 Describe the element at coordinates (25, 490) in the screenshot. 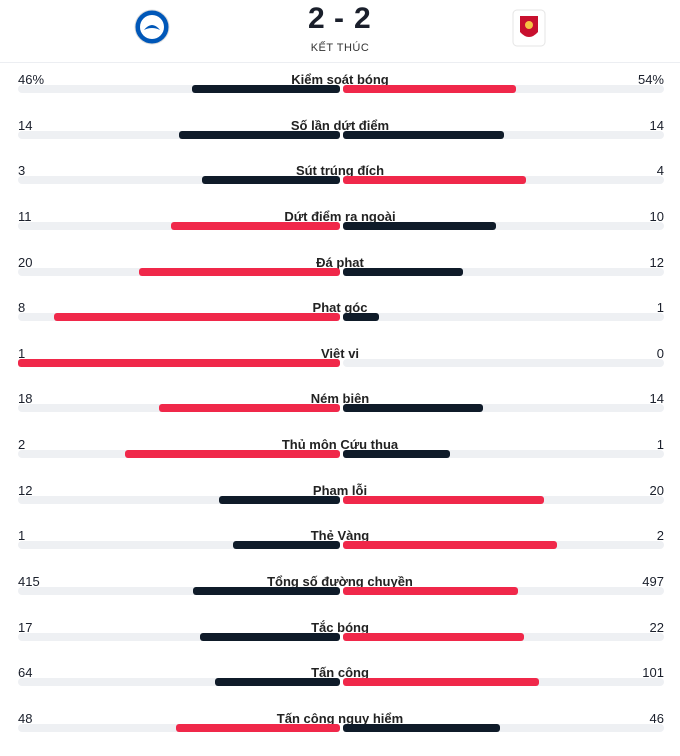

I see `home-value: 12` at that location.